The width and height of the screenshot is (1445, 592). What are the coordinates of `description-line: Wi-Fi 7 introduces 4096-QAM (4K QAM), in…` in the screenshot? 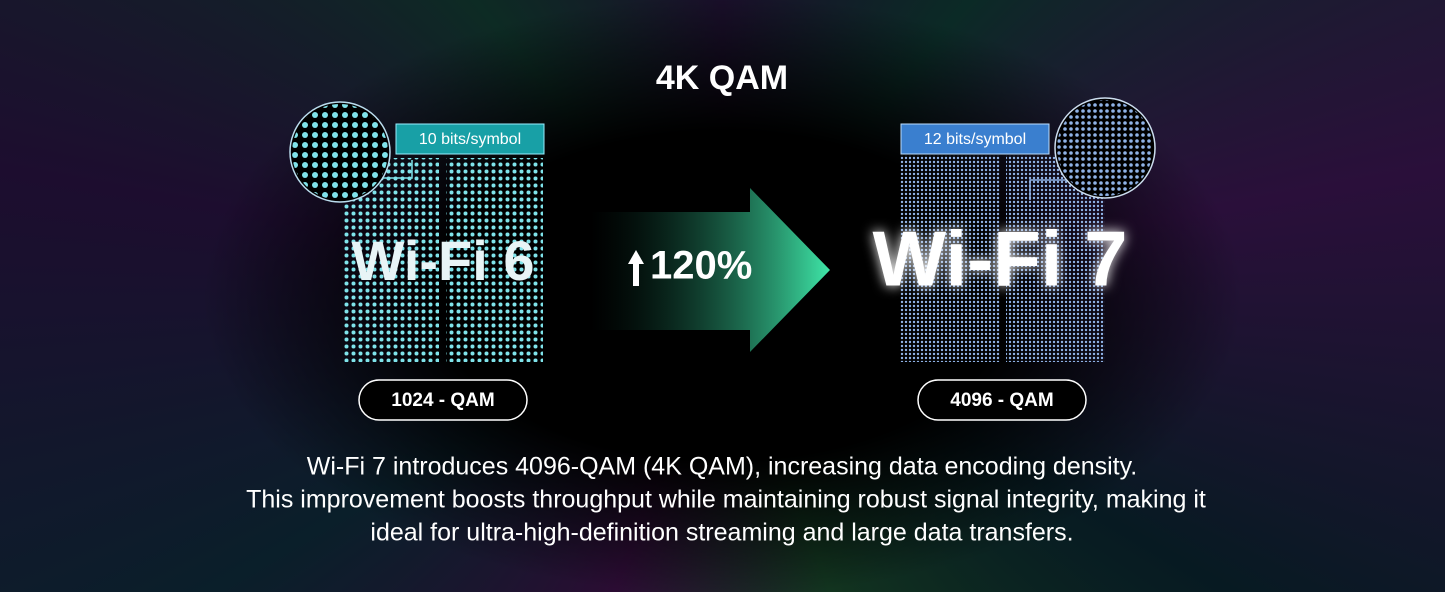 It's located at (722, 467).